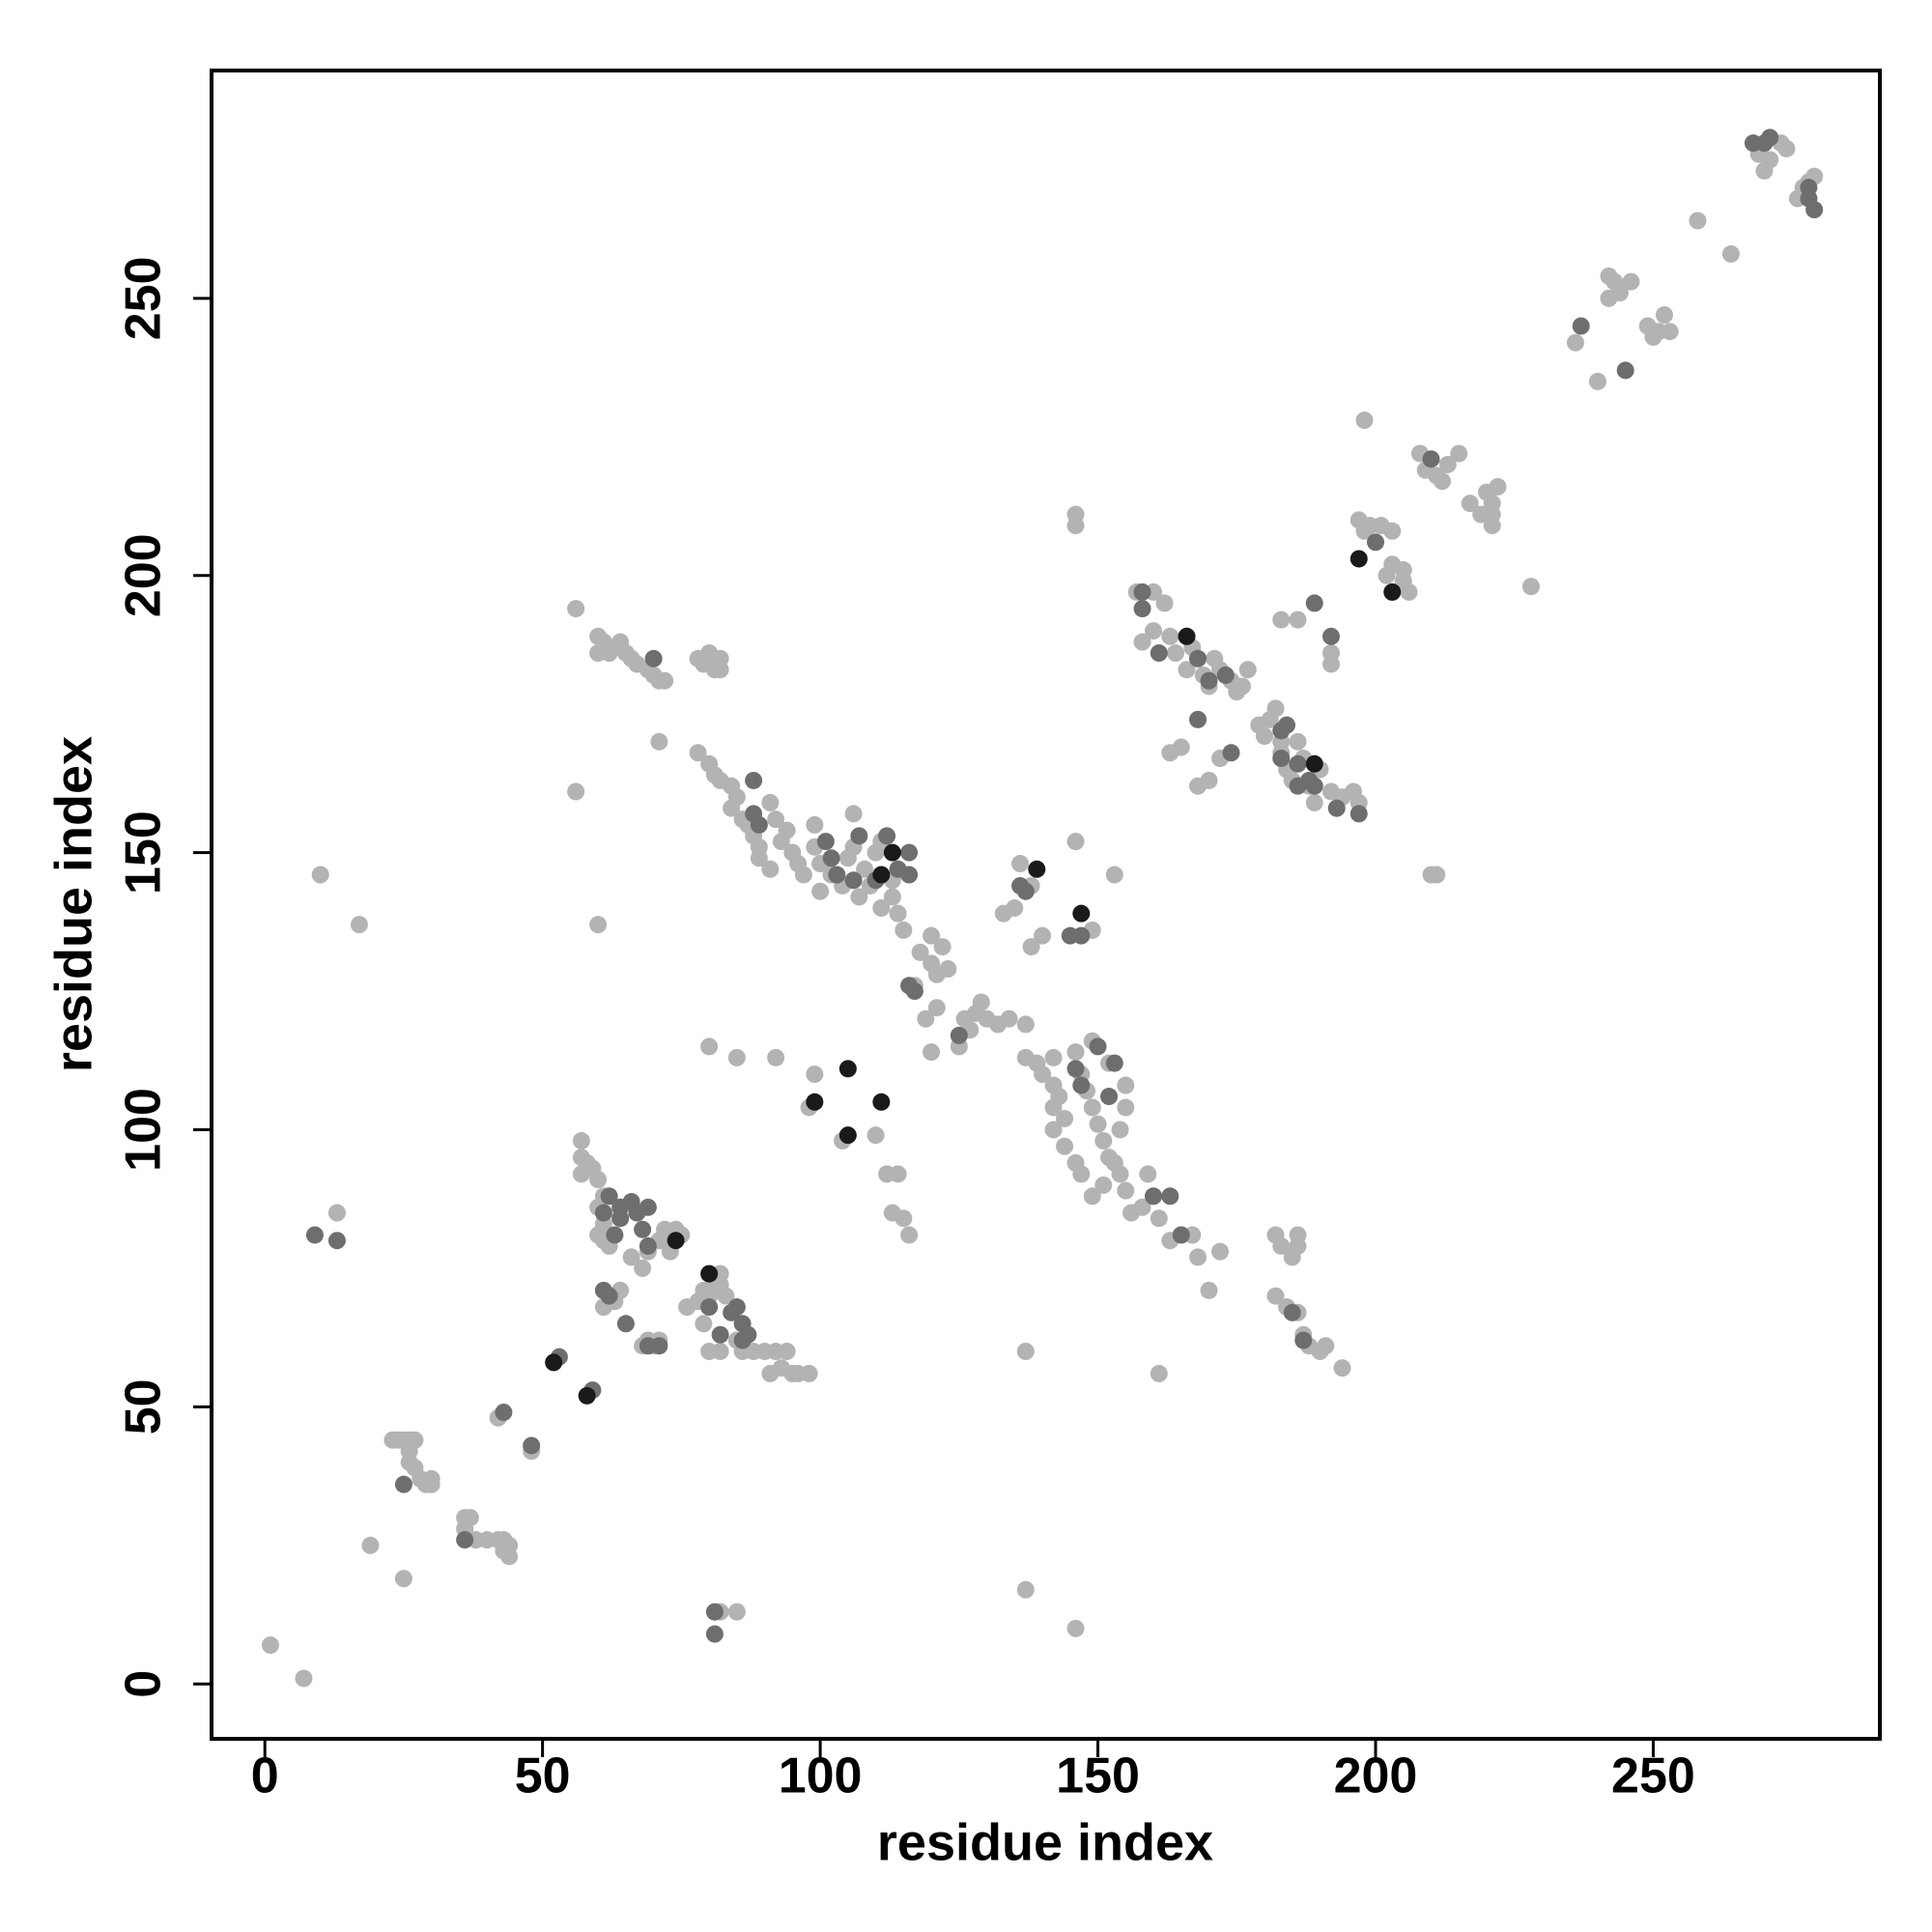 This screenshot has width=1932, height=1932. Describe the element at coordinates (265, 1776) in the screenshot. I see `x-tick-label: 0` at that location.